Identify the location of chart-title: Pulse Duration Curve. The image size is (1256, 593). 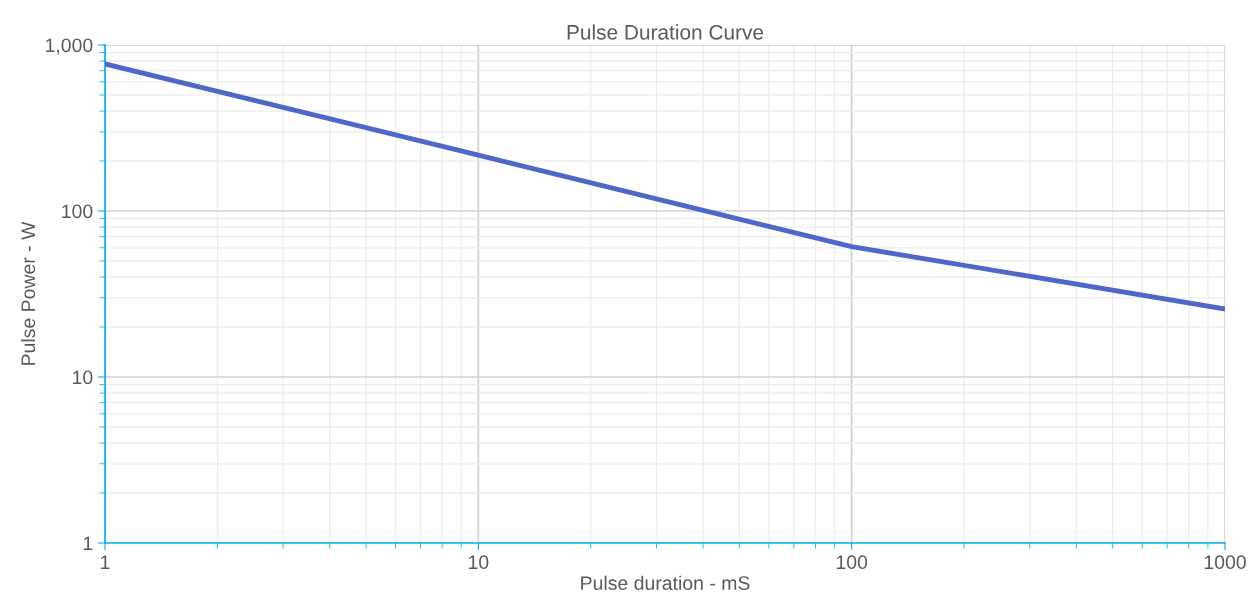
(665, 32).